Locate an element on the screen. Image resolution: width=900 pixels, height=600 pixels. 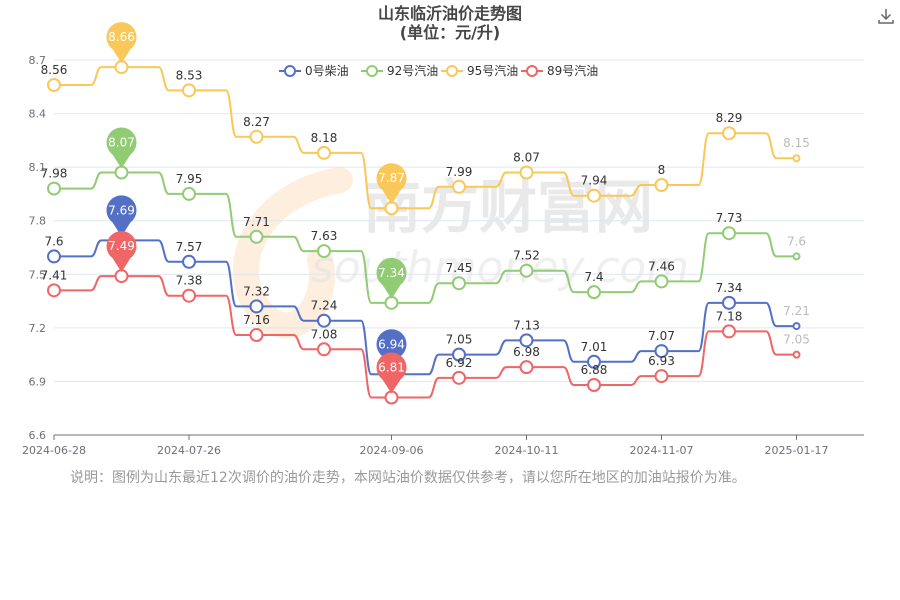
download-icon is located at coordinates (886, 16).